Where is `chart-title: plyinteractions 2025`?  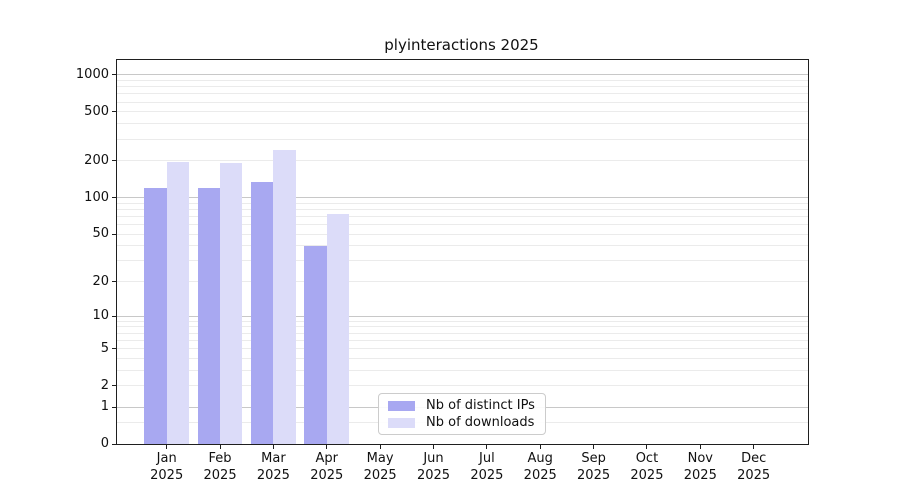
chart-title: plyinteractions 2025 is located at coordinates (461, 45).